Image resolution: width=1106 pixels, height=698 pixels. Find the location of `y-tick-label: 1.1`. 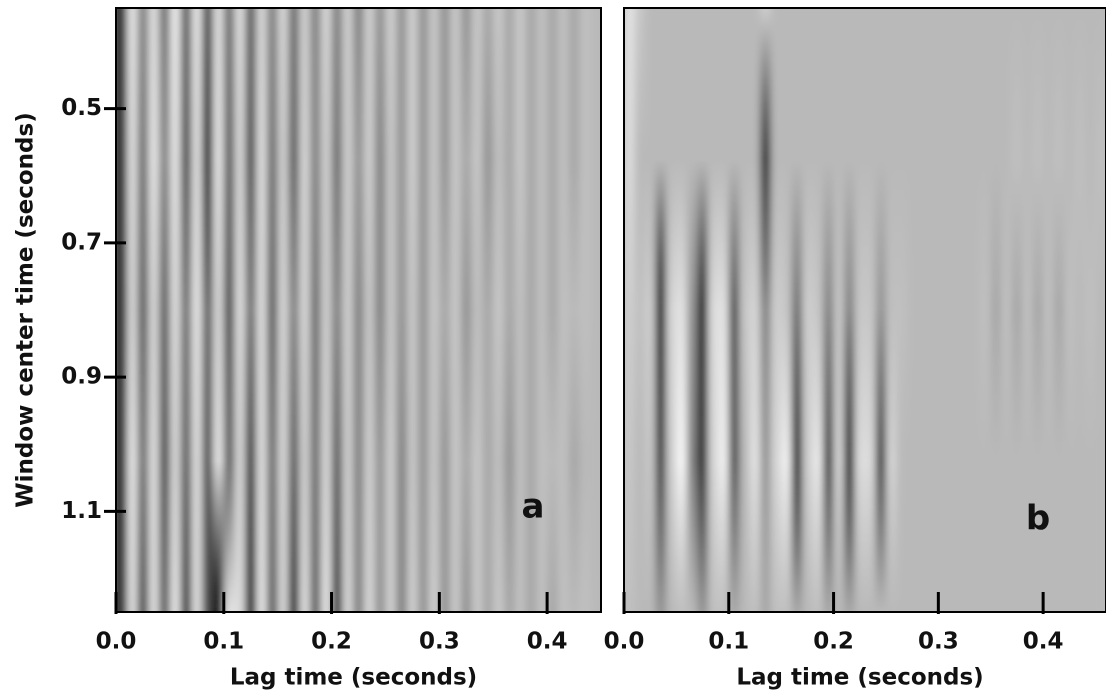

y-tick-label: 1.1 is located at coordinates (81, 511).